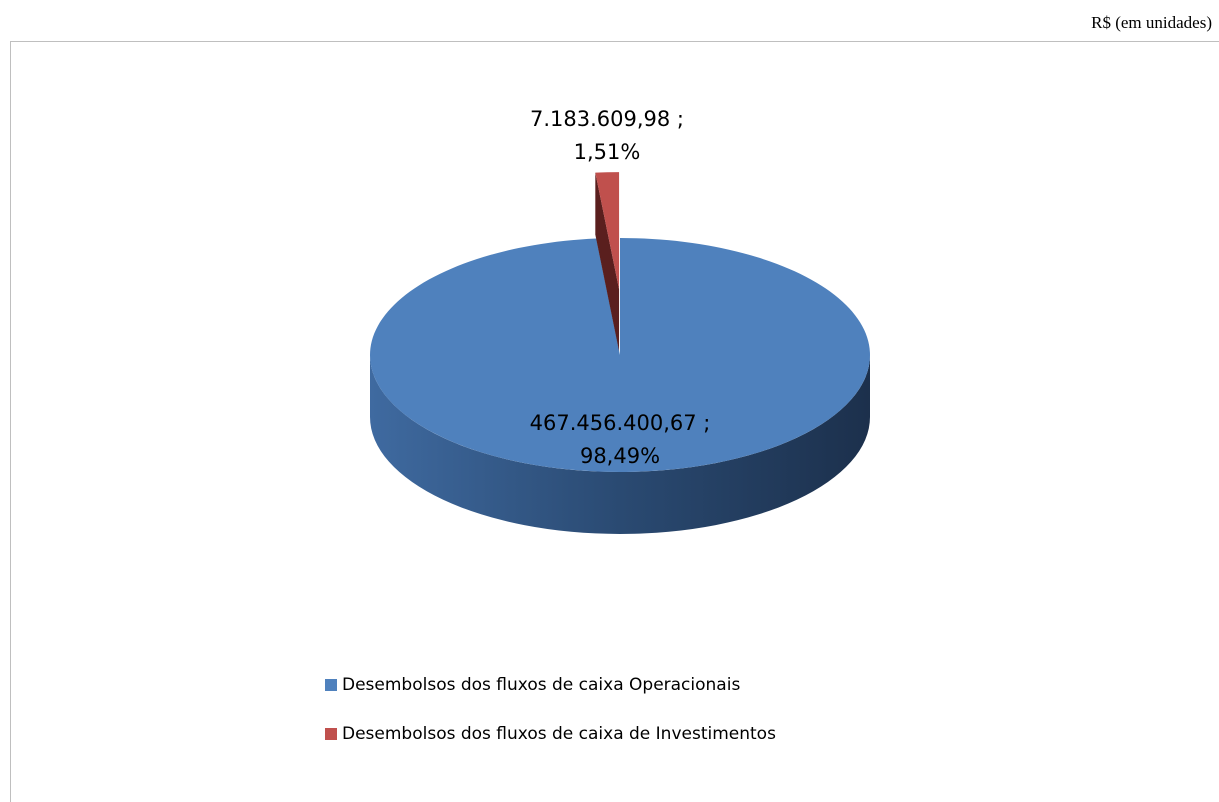 This screenshot has width=1219, height=802. What do you see at coordinates (620, 456) in the screenshot?
I see `data-label-line: 98,49%` at bounding box center [620, 456].